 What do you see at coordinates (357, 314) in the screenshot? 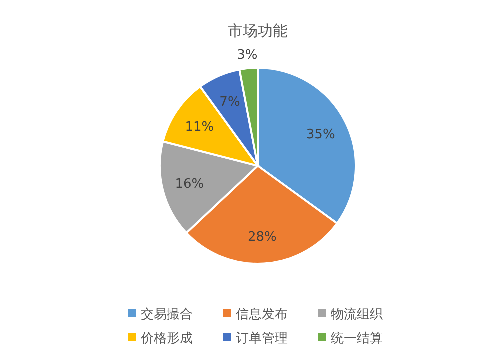
I see `legend-label: 物流组织` at bounding box center [357, 314].